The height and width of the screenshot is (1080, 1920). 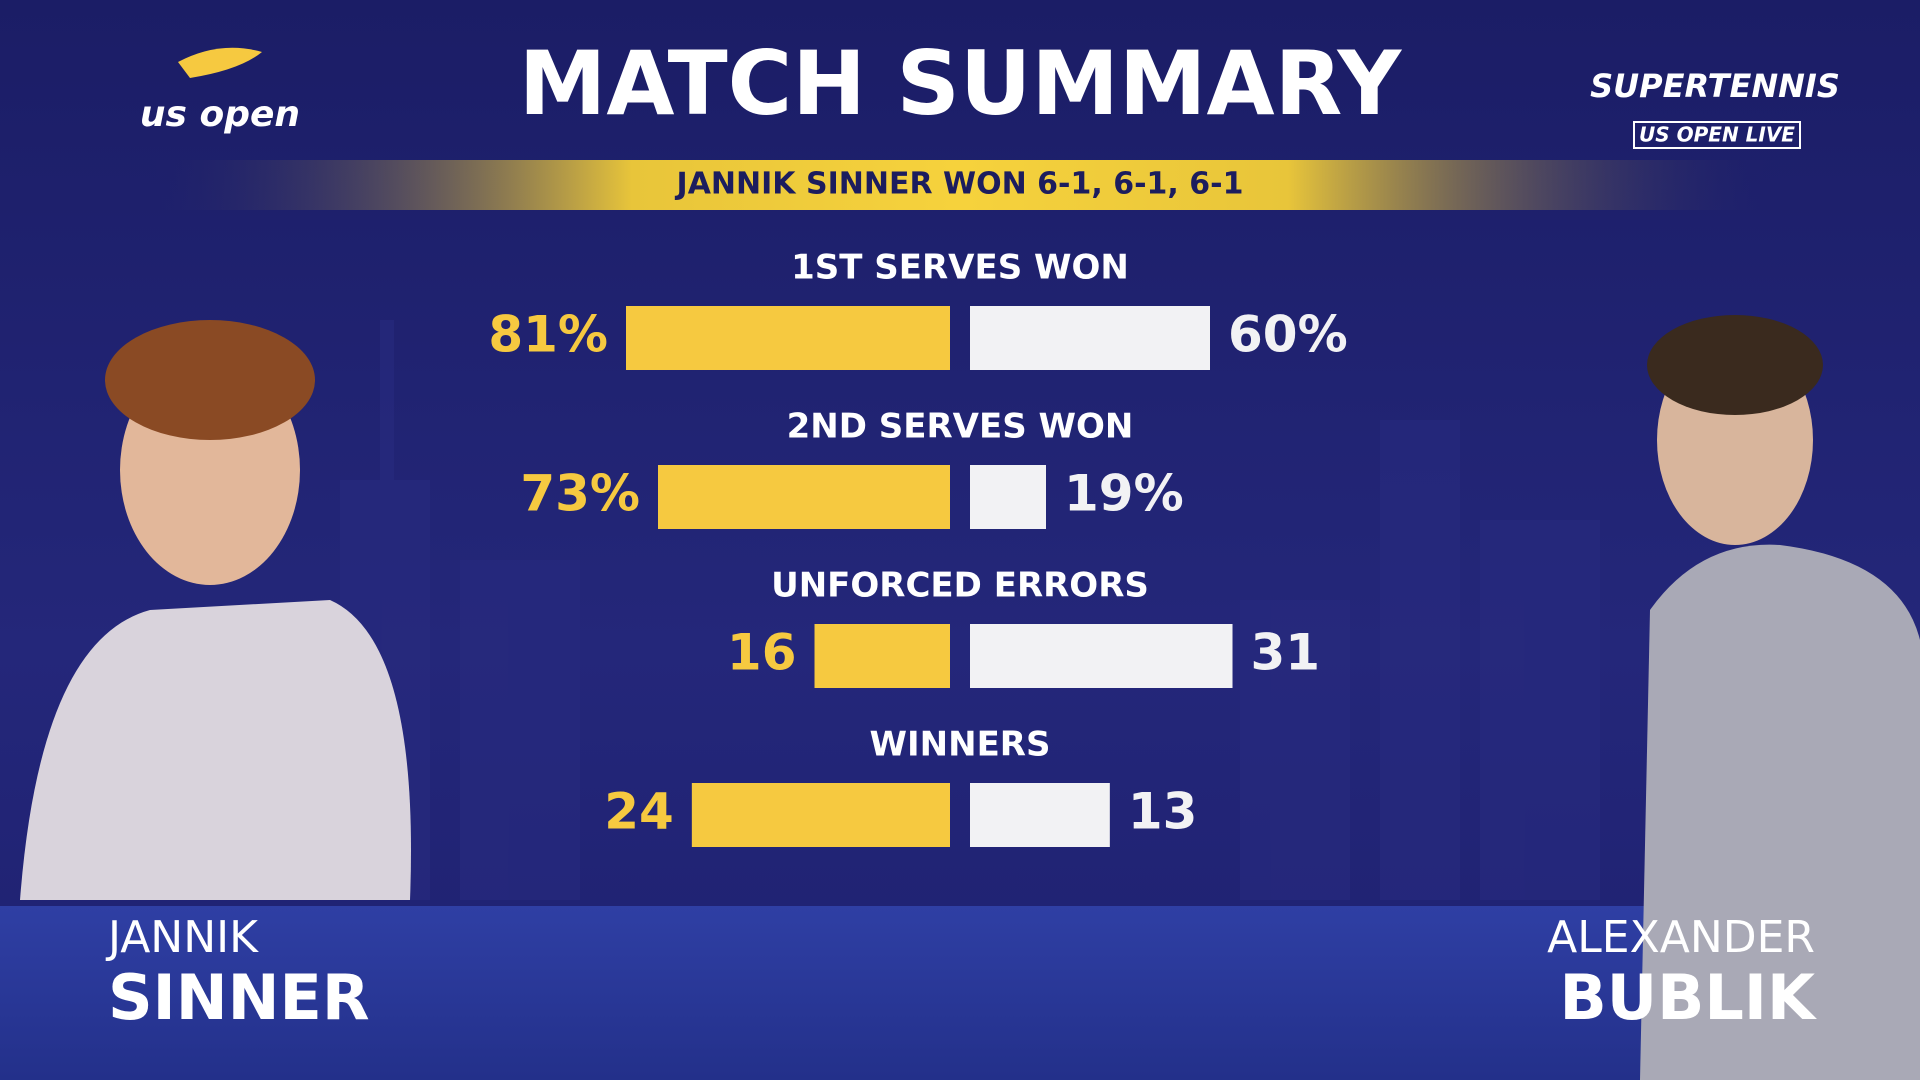 What do you see at coordinates (1715, 86) in the screenshot?
I see `right-logo: SUPERTENNIS` at bounding box center [1715, 86].